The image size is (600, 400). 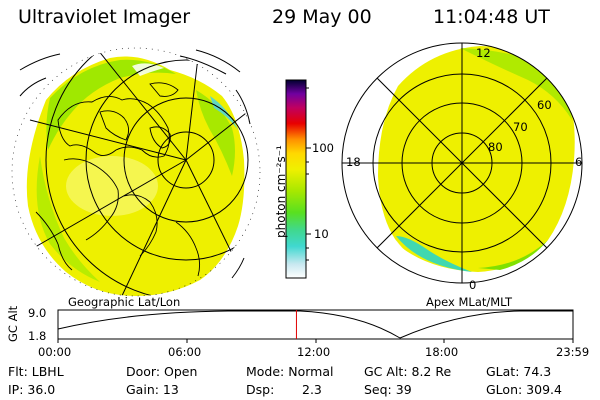 I want to click on colorbar-tick-100: 100, so click(x=323, y=148).